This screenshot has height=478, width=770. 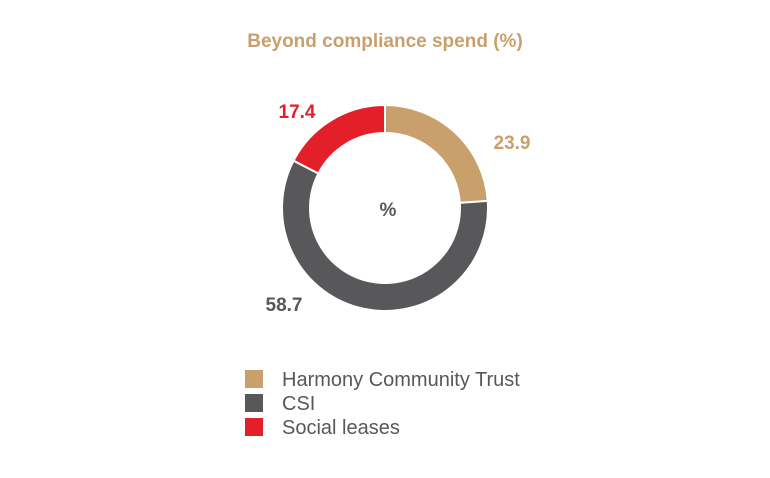 What do you see at coordinates (254, 403) in the screenshot?
I see `legend-swatch-csi` at bounding box center [254, 403].